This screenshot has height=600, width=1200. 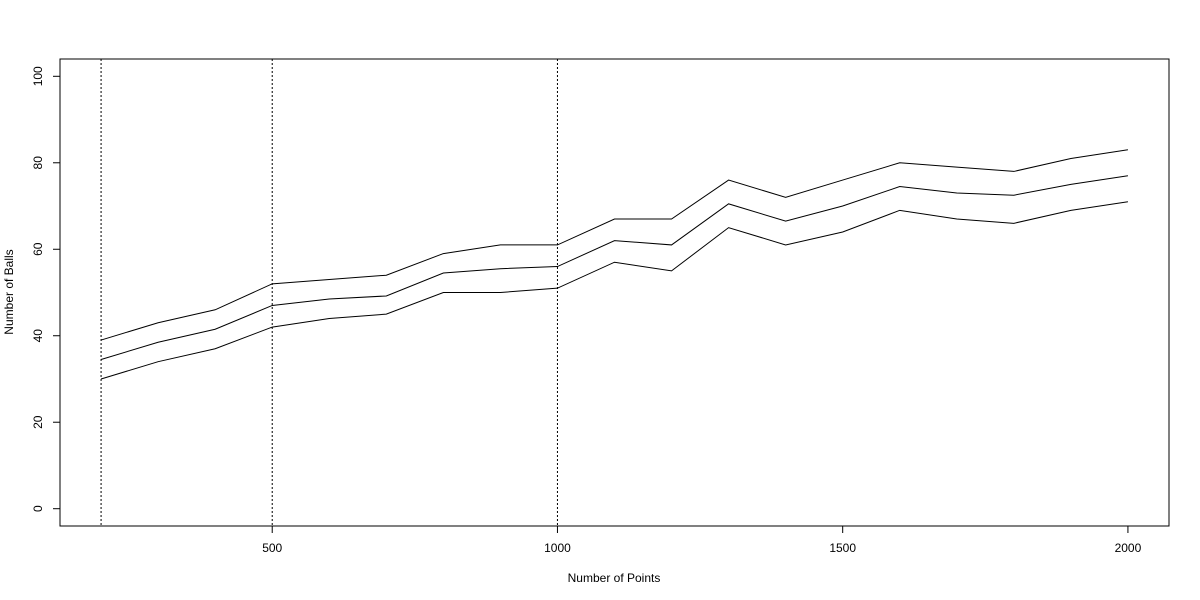 I want to click on y-tick-label: 80, so click(x=38, y=163).